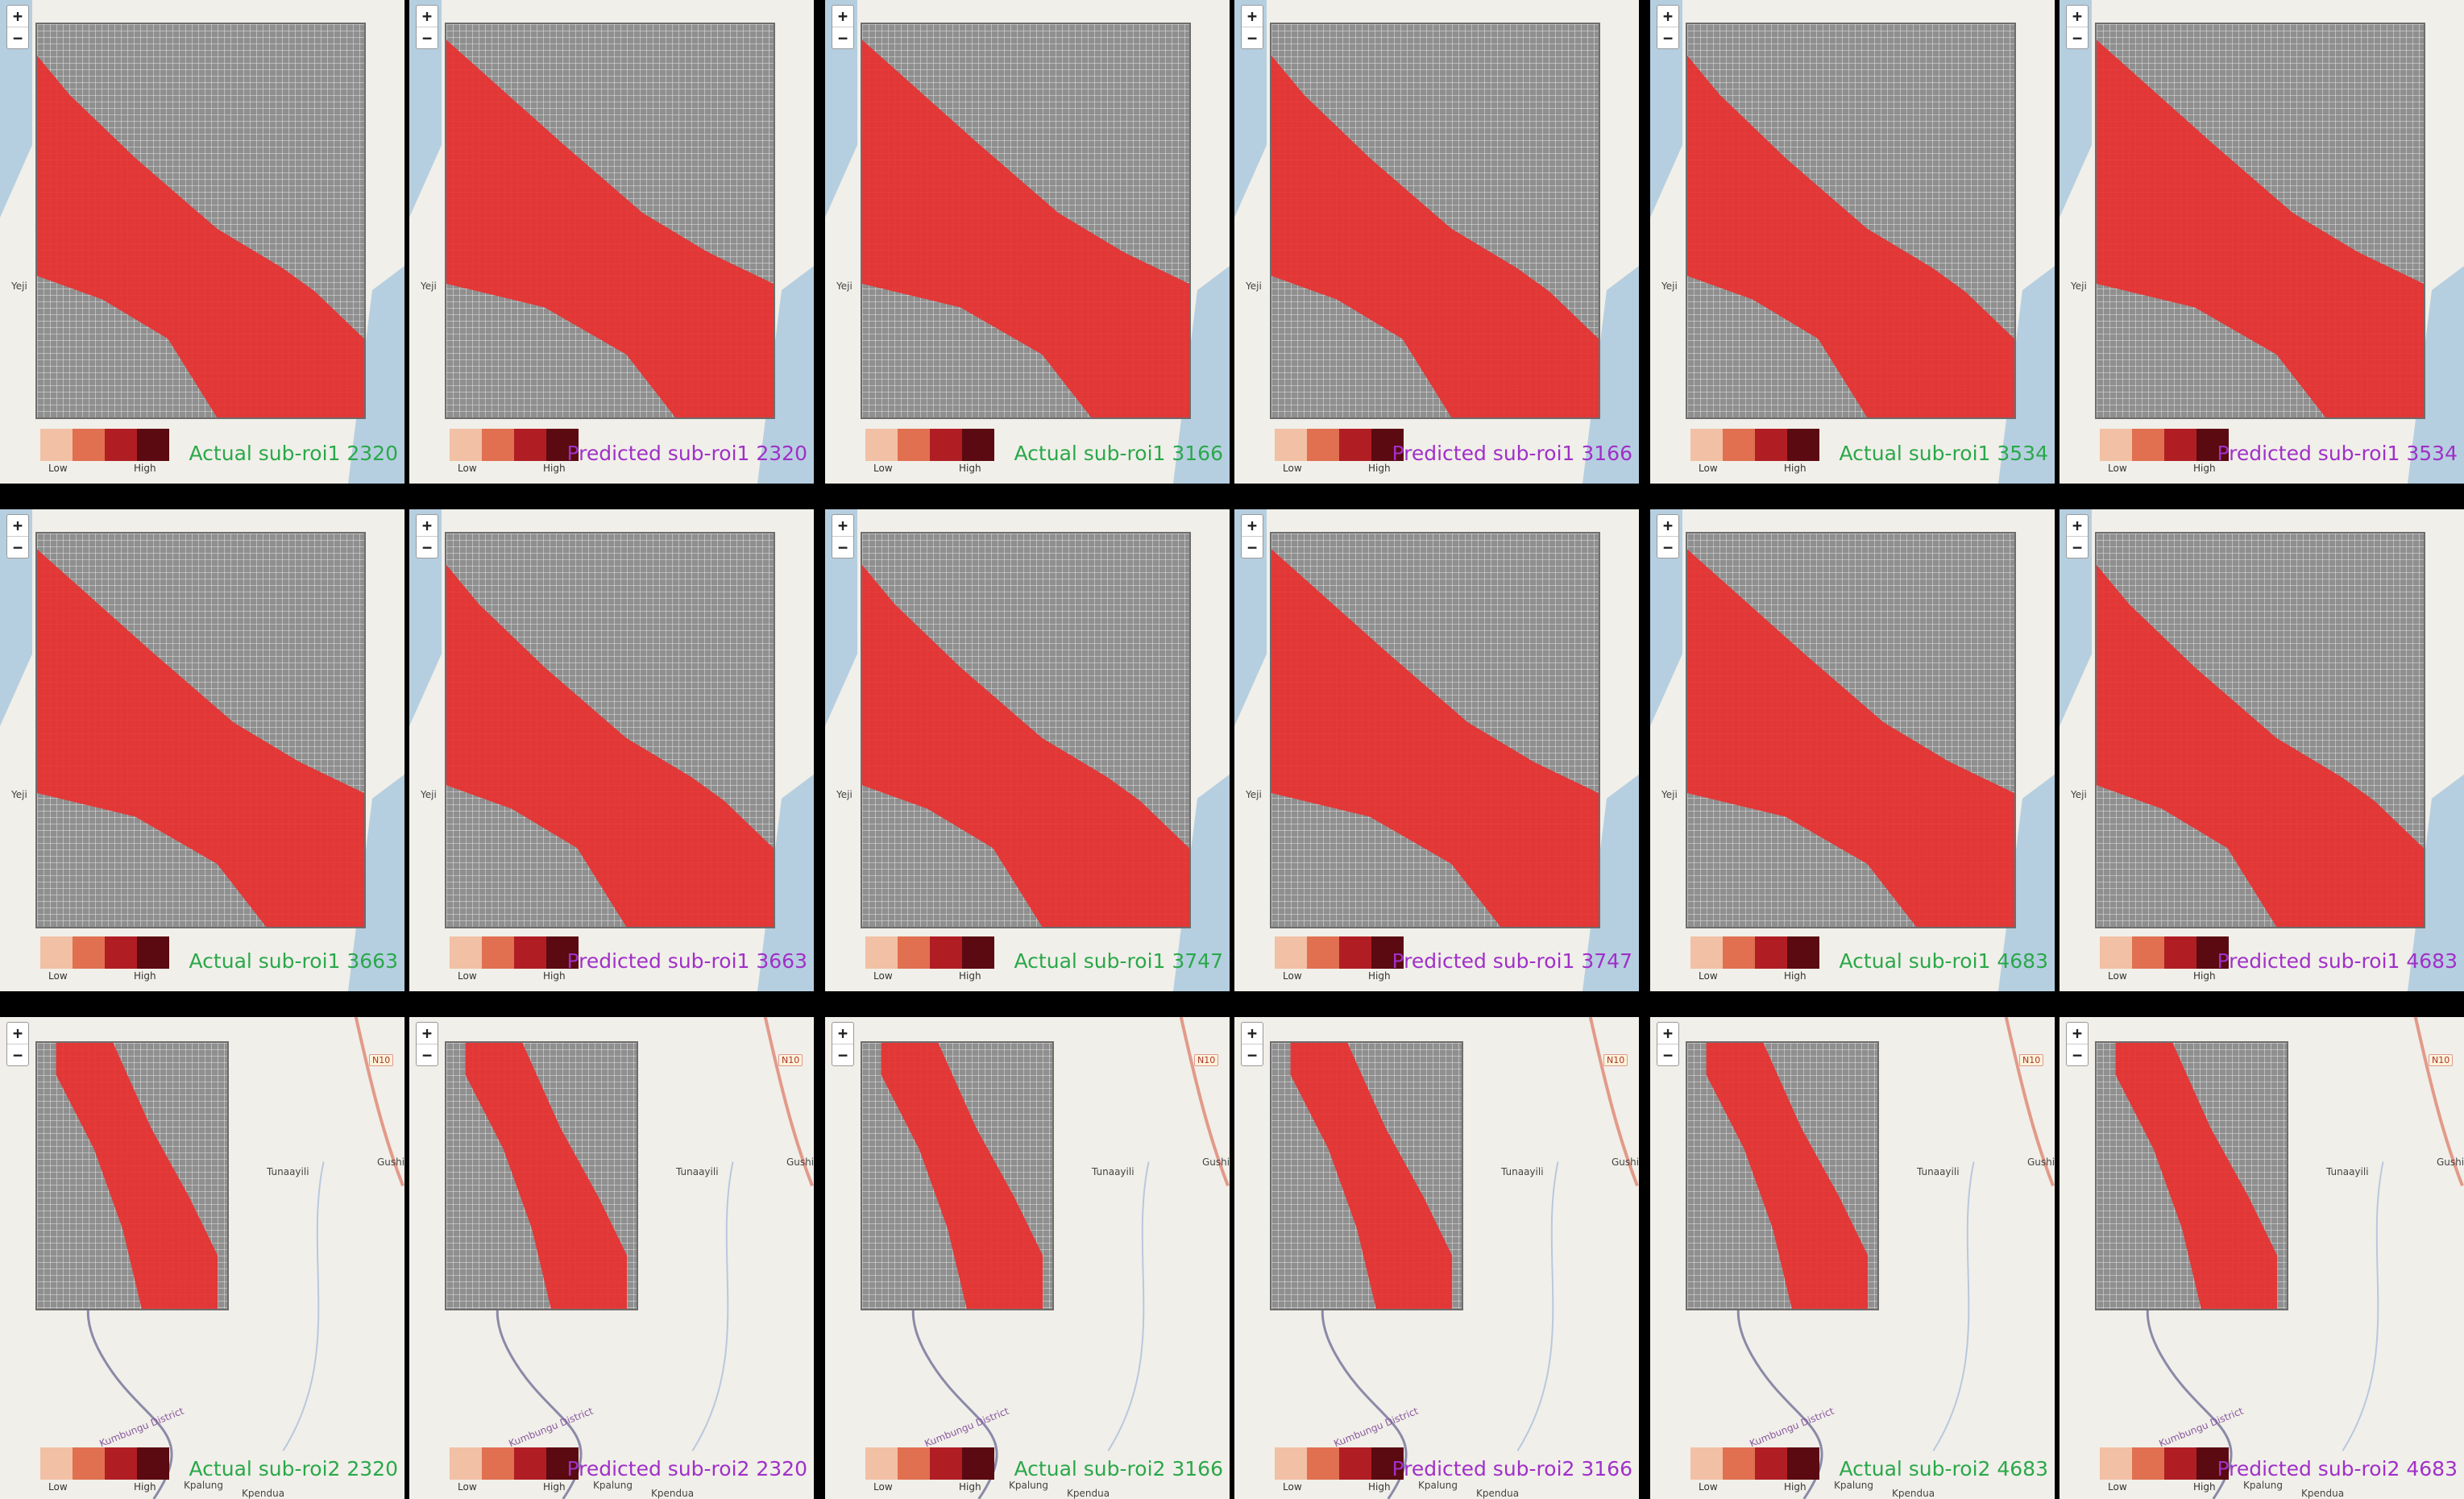 The height and width of the screenshot is (1499, 2464). I want to click on map-panel: + − Yeji Low High Actual sub-roi1 4683, so click(1852, 750).